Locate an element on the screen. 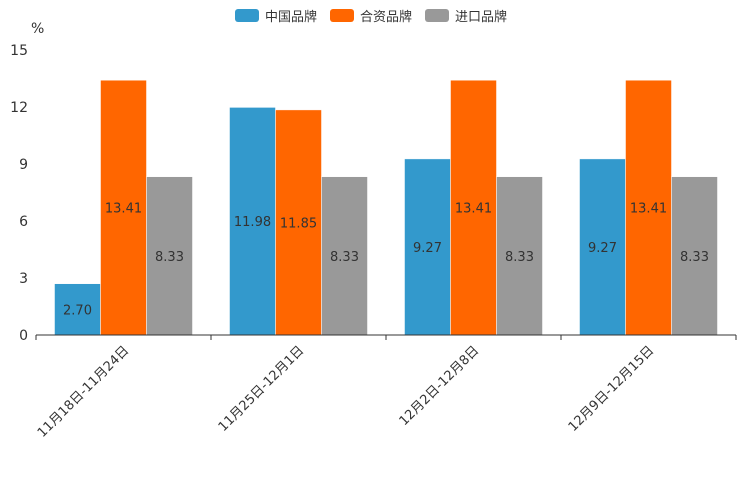 The height and width of the screenshot is (496, 744). data-label-3-2: 8.33 is located at coordinates (694, 257).